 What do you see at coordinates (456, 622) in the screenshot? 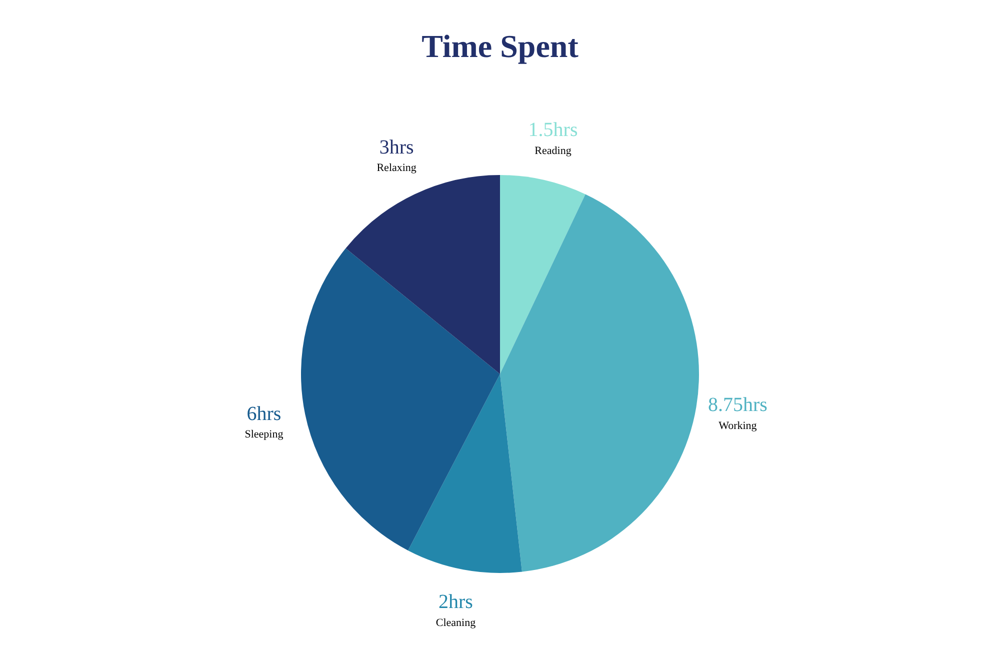
I see `slice-label: Cleaning` at bounding box center [456, 622].